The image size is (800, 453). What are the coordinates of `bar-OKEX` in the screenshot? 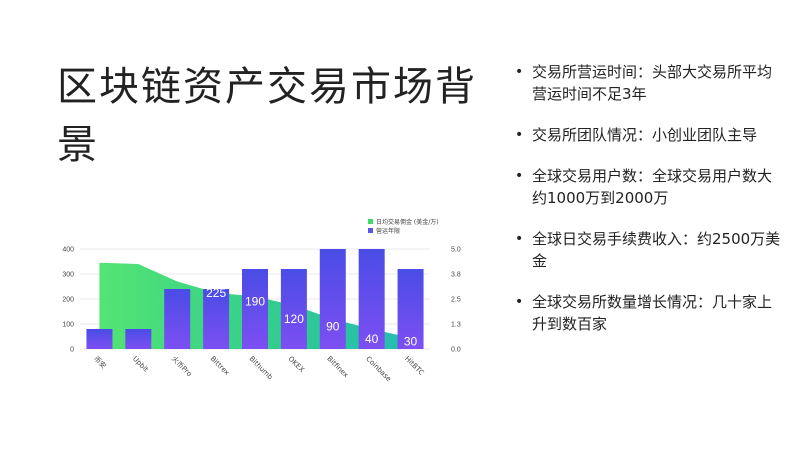 It's located at (293, 309).